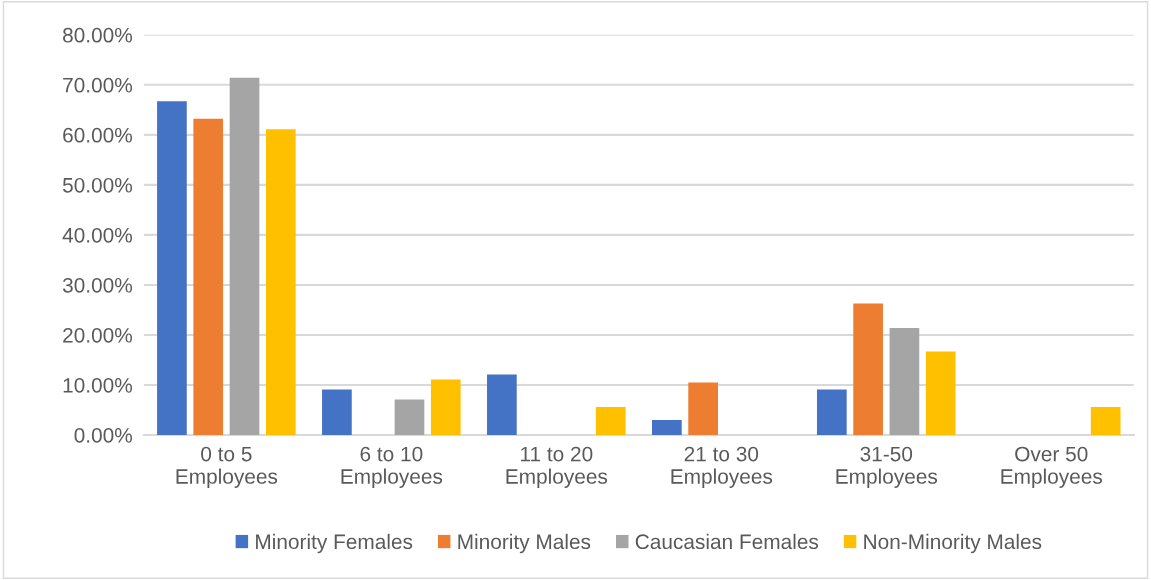 Image resolution: width=1151 pixels, height=580 pixels. What do you see at coordinates (98, 335) in the screenshot?
I see `y-tick-label: 20.00%` at bounding box center [98, 335].